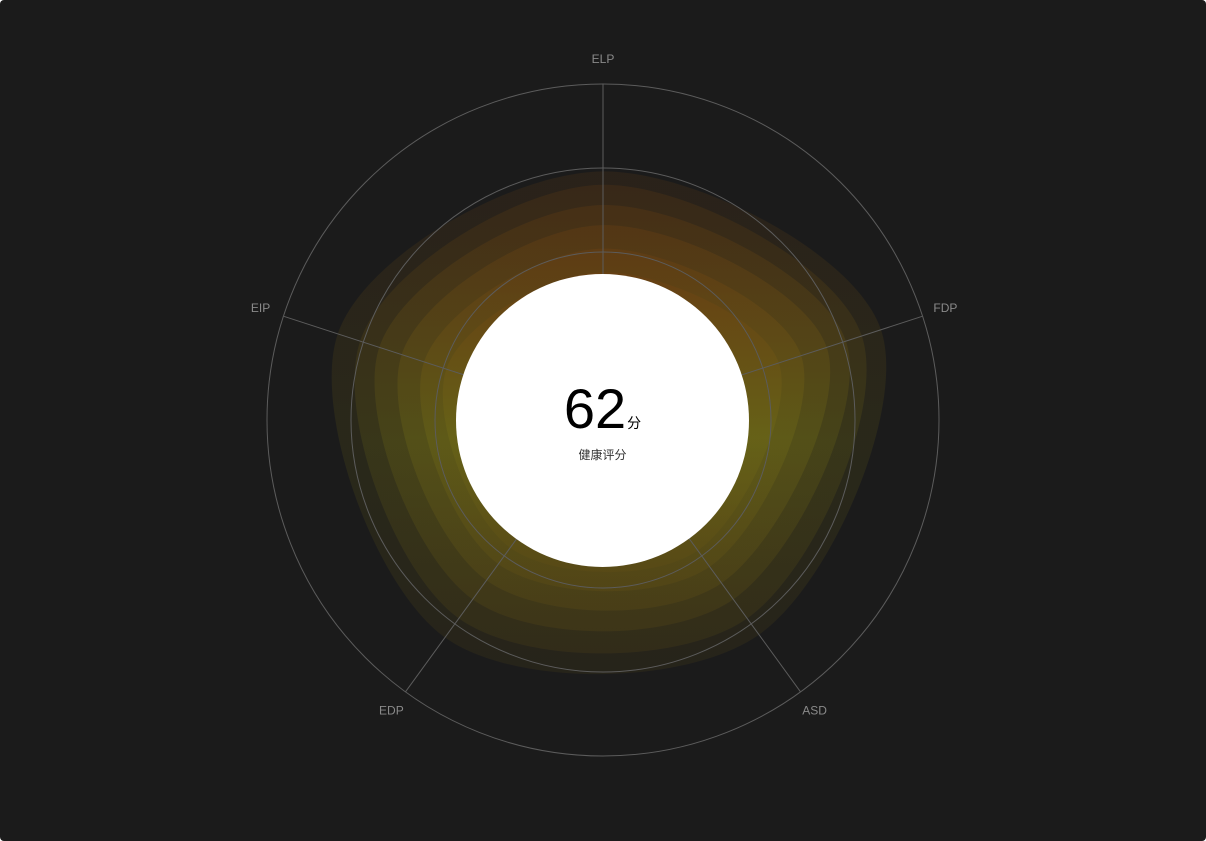  Describe the element at coordinates (602, 455) in the screenshot. I see `score-caption: 健康评分` at that location.